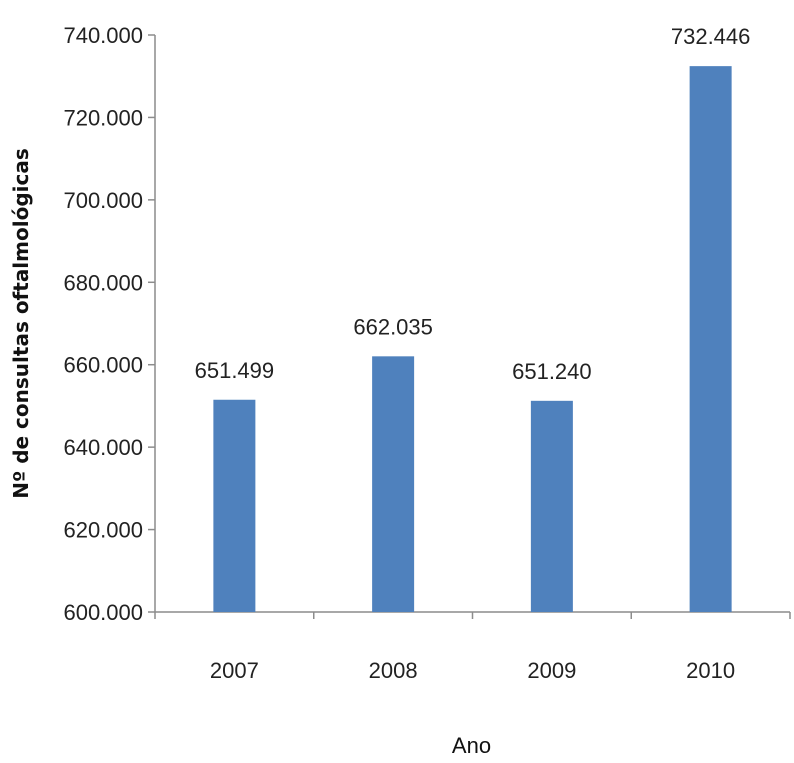  What do you see at coordinates (103, 365) in the screenshot?
I see `y-tick-label: 660.000` at bounding box center [103, 365].